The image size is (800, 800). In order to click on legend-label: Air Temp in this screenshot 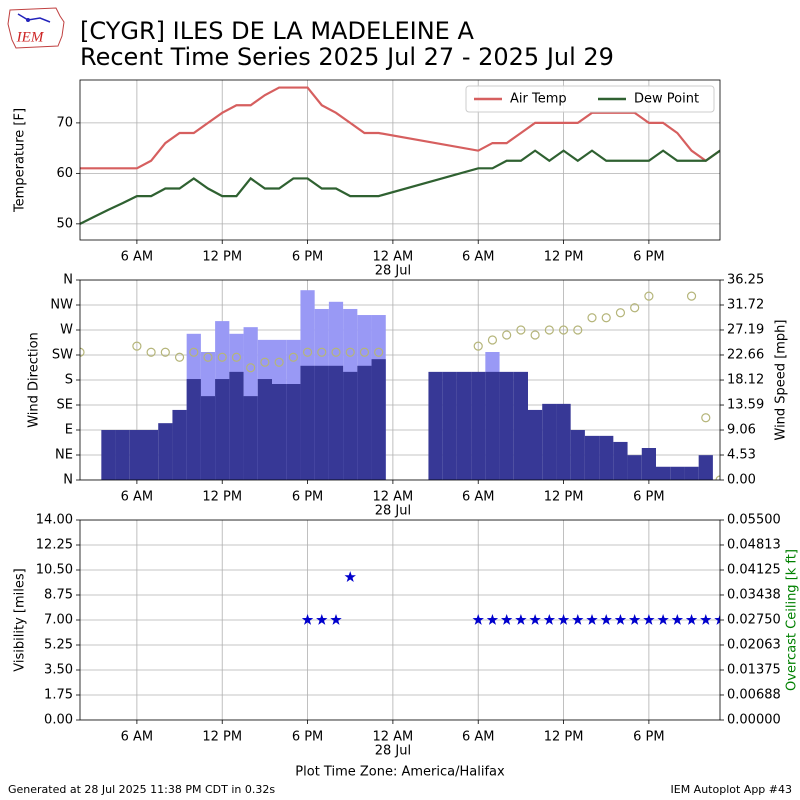, I will do `click(538, 99)`.